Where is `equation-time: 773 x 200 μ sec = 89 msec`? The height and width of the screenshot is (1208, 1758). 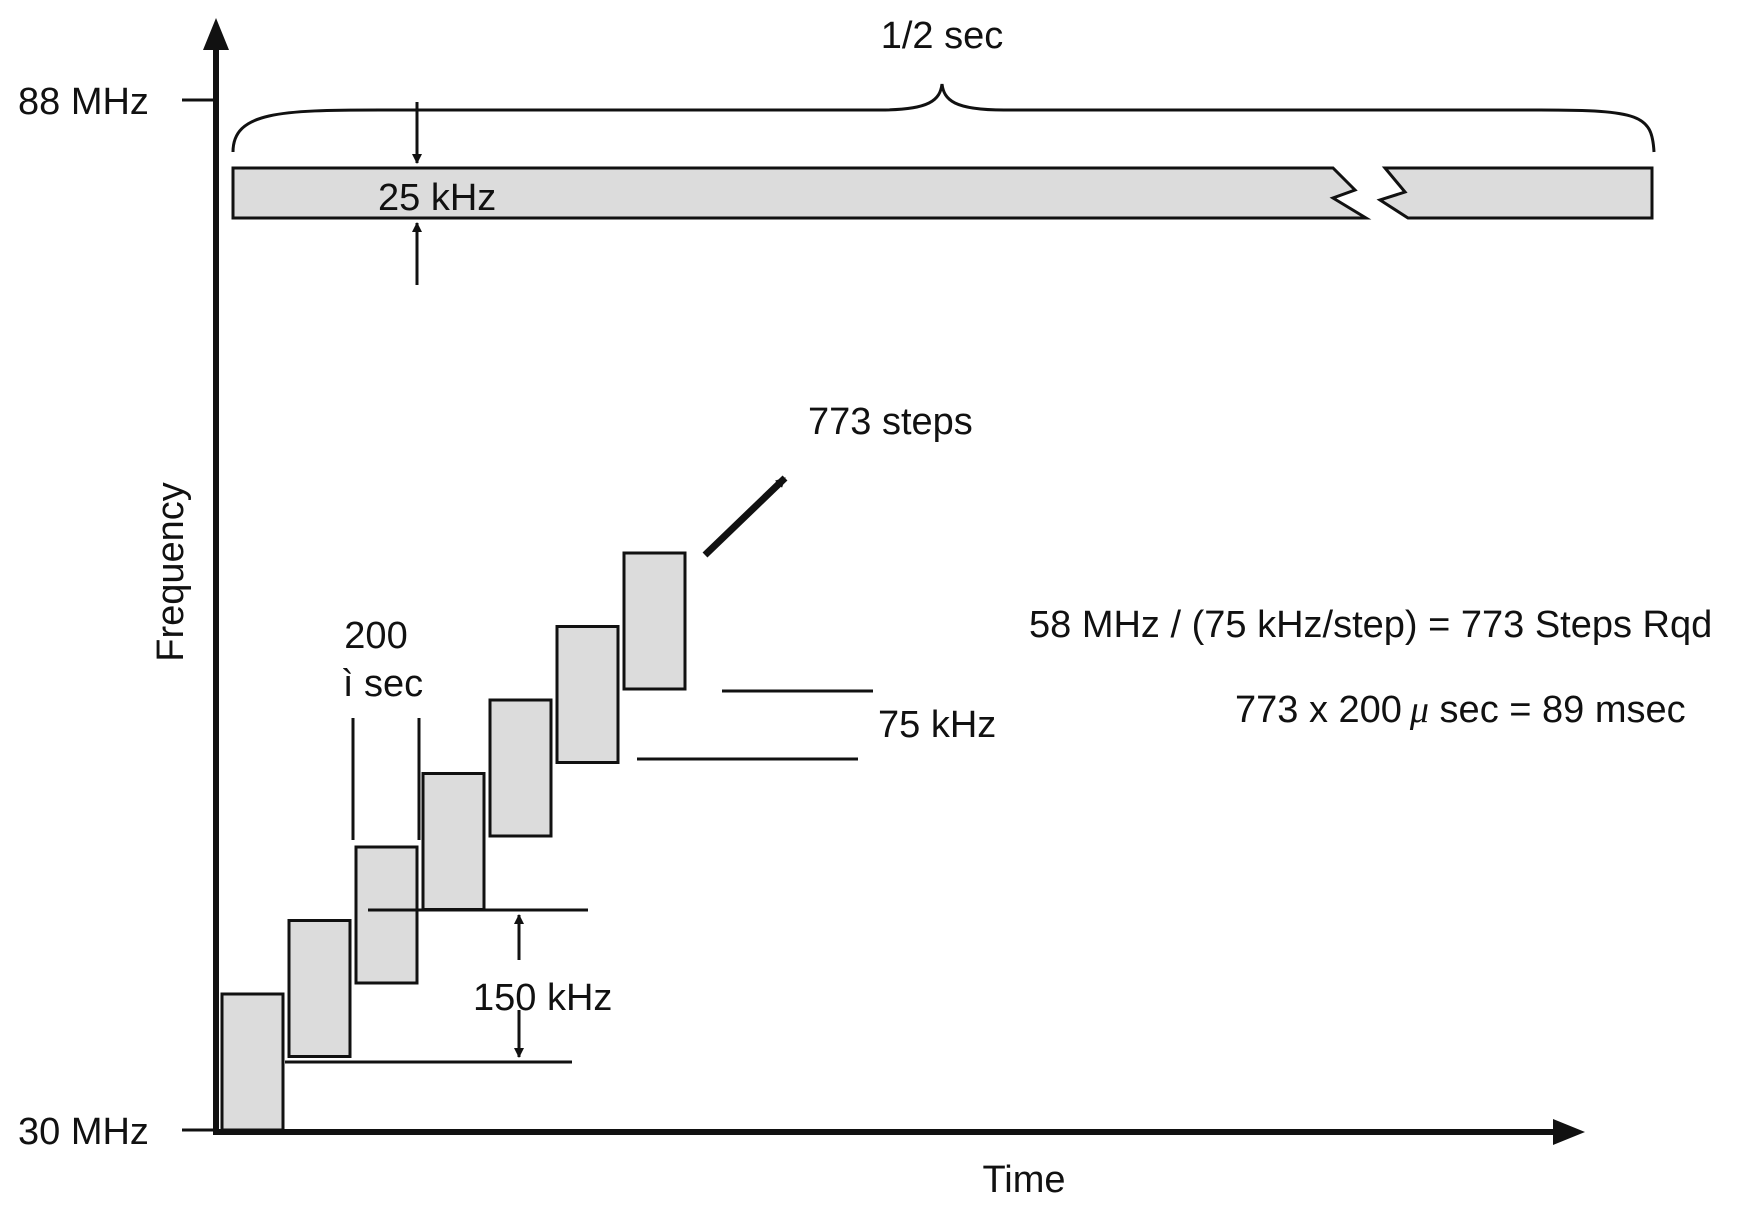 equation-time: 773 x 200 μ sec = 89 msec is located at coordinates (1460, 710).